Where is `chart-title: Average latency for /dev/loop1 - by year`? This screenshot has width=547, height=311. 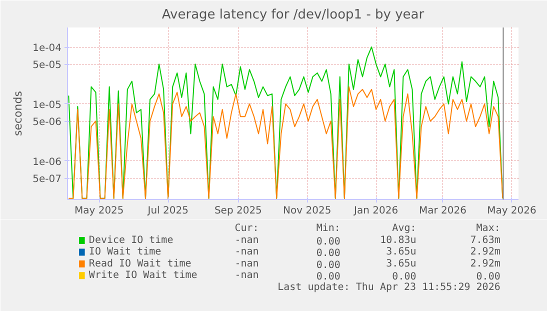 chart-title: Average latency for /dev/loop1 - by year is located at coordinates (293, 15).